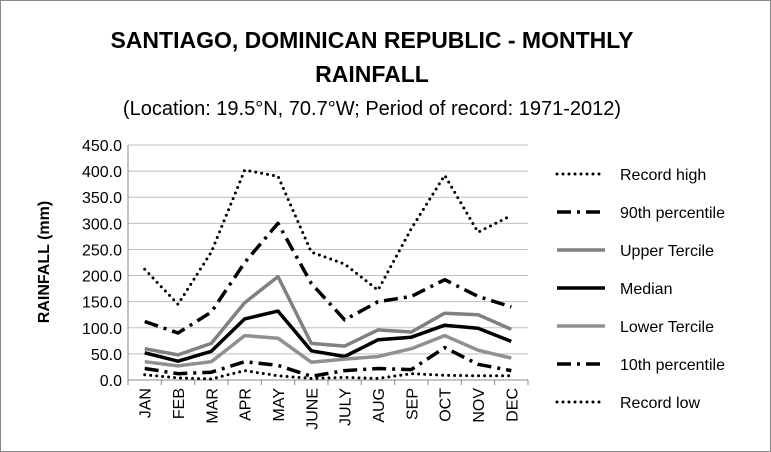 The width and height of the screenshot is (771, 452). I want to click on y-tick-label: 450.0, so click(102, 146).